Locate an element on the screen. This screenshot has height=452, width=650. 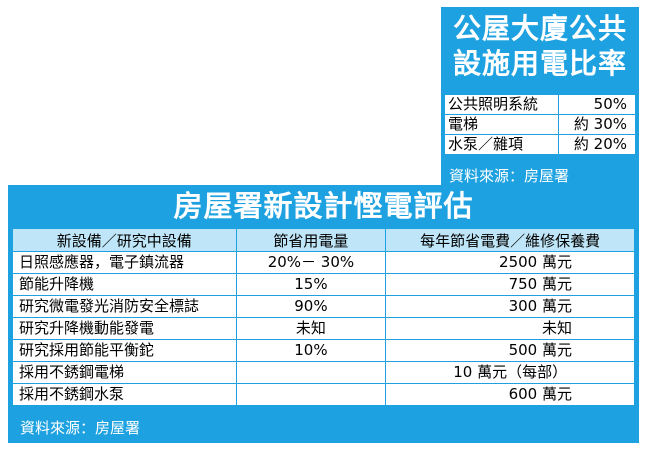
table-row: 研究微電發光消防安全標誌 90% 300 萬元 is located at coordinates (323, 306).